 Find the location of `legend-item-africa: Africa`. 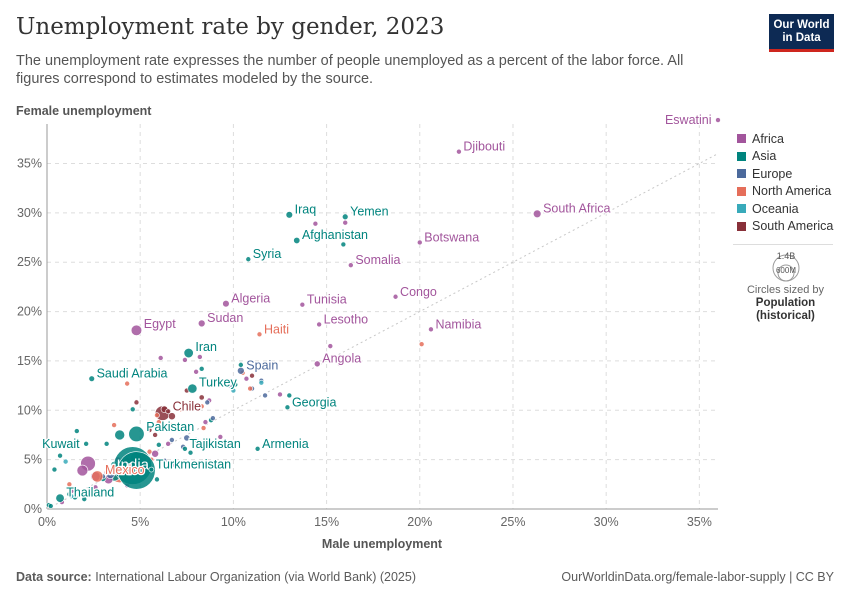

legend-item-africa: Africa is located at coordinates (785, 139).